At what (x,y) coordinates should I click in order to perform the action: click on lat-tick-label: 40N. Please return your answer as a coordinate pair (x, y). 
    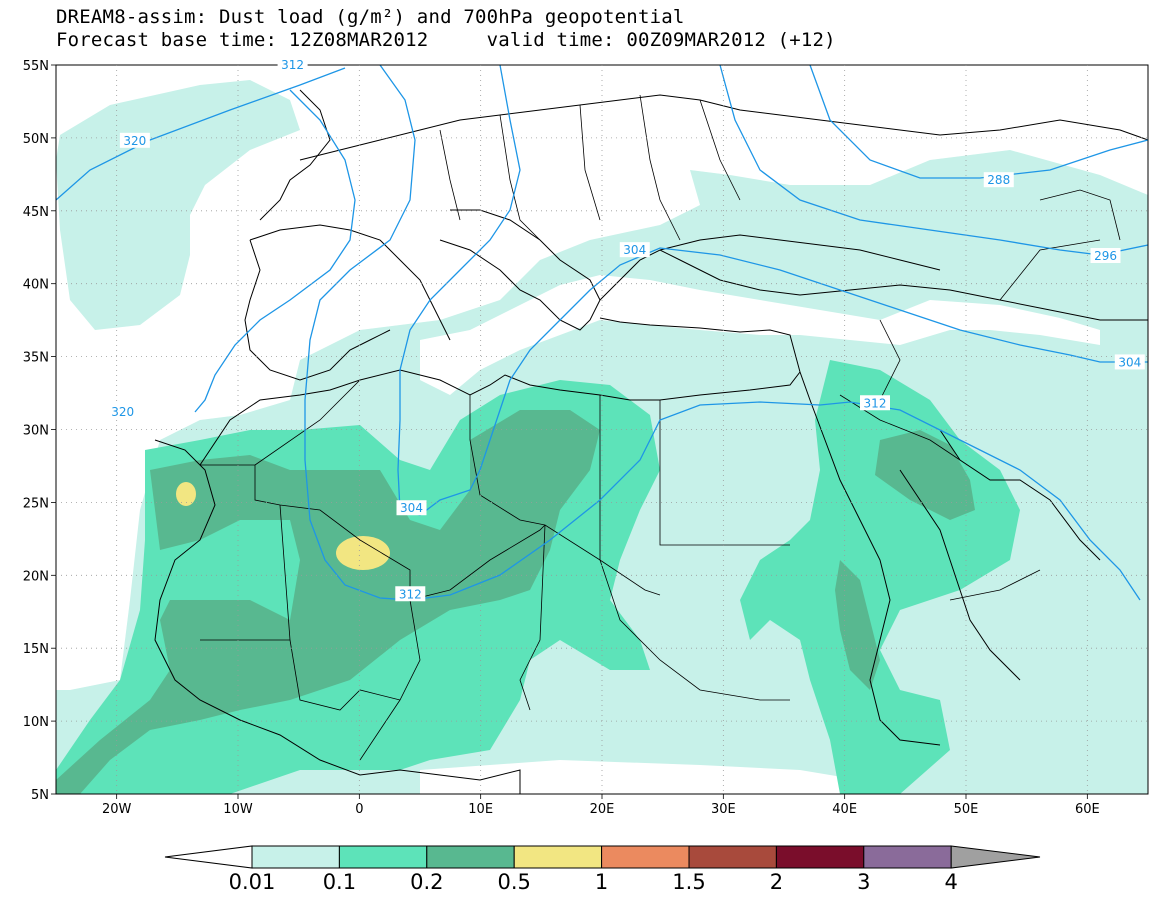
    Looking at the image, I should click on (36, 285).